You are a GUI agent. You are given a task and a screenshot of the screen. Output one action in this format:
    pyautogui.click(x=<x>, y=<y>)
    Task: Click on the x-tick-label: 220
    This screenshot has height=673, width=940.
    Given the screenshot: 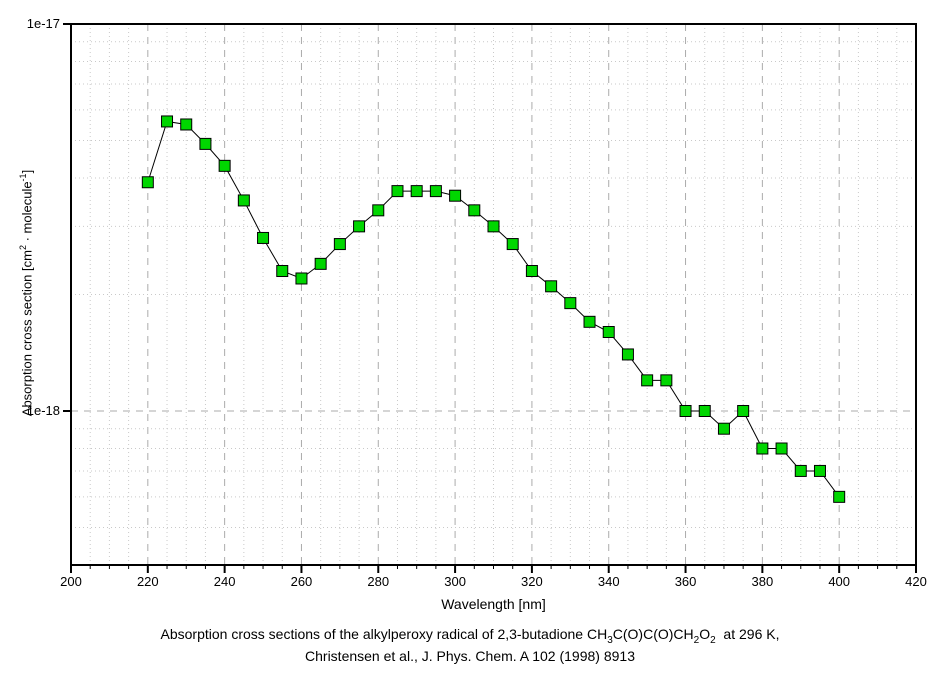 What is the action you would take?
    pyautogui.click(x=148, y=581)
    